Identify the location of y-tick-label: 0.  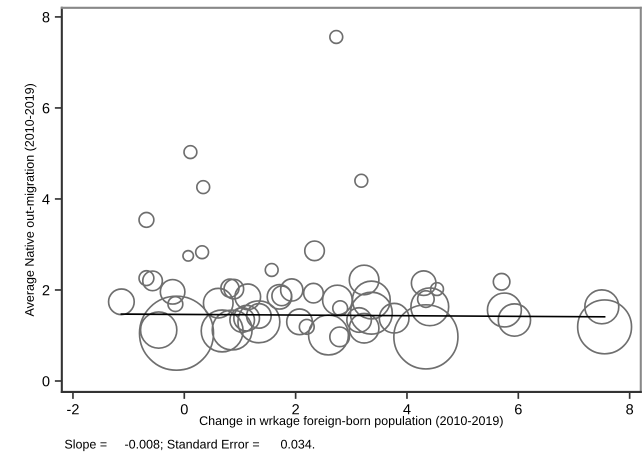
(46, 381).